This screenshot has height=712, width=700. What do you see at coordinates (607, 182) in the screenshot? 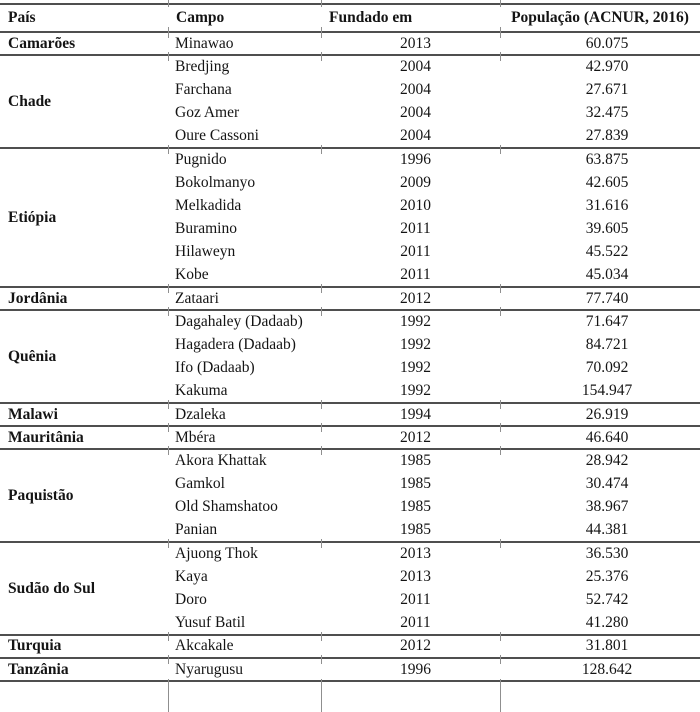
I see `cell-population: 42.605` at bounding box center [607, 182].